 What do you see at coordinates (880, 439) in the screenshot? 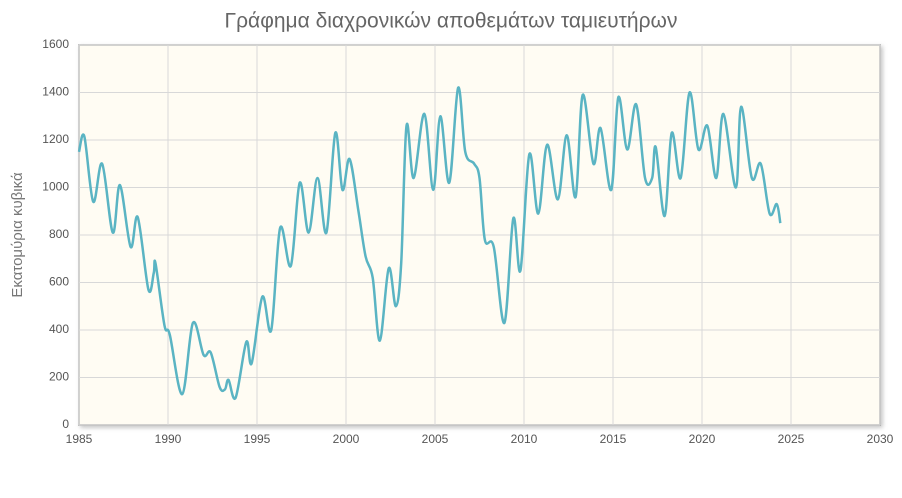
I see `x-tick-label: 2030` at bounding box center [880, 439].